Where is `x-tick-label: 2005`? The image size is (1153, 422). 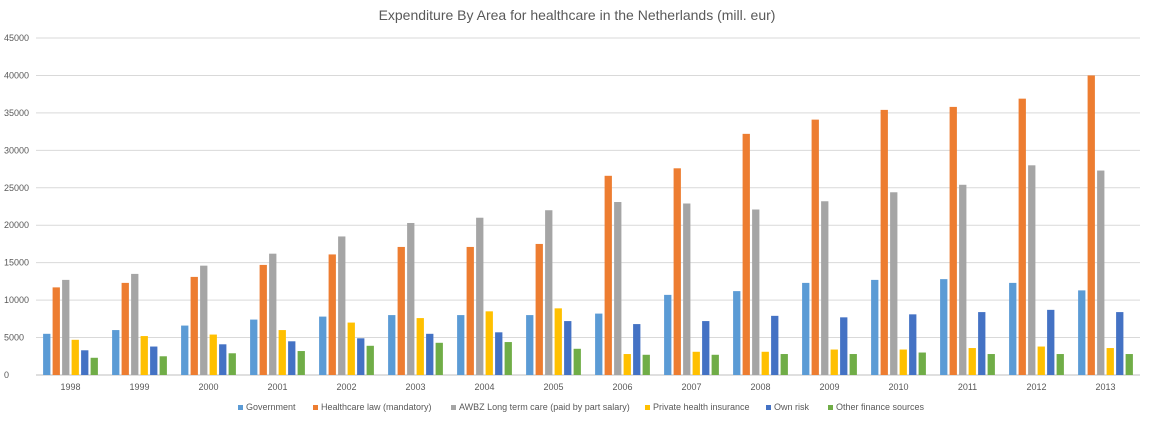
x-tick-label: 2005 is located at coordinates (553, 387).